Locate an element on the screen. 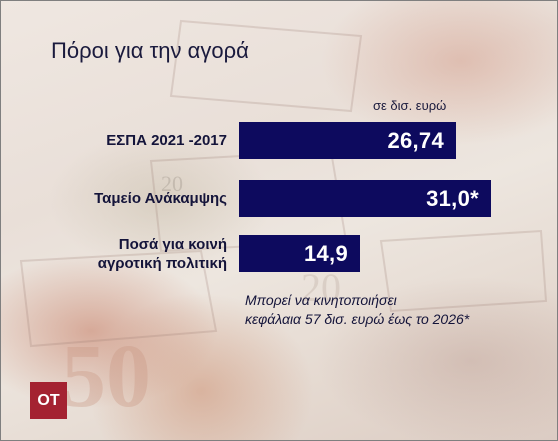  category-label-line: ΕΣΠΑ 2021 -2017 is located at coordinates (166, 140).